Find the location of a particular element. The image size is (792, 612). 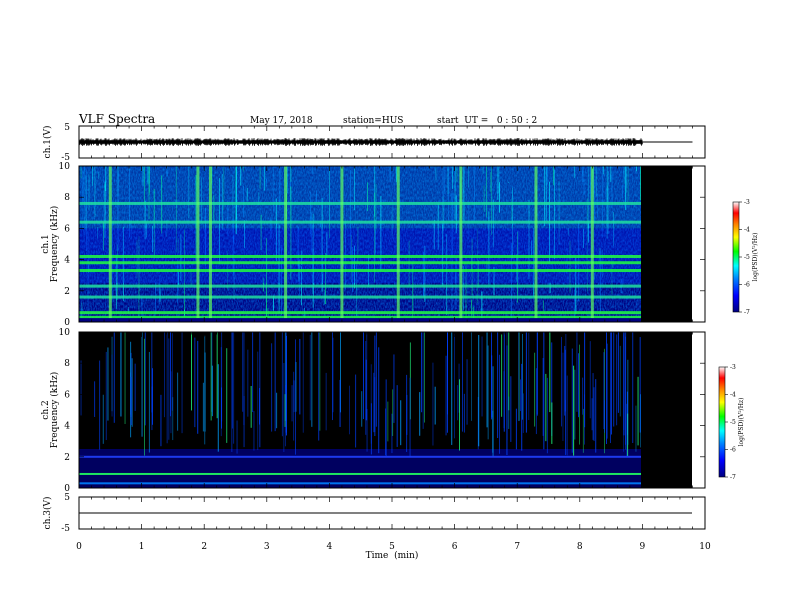

date-label: May 17, 2018 is located at coordinates (281, 121).